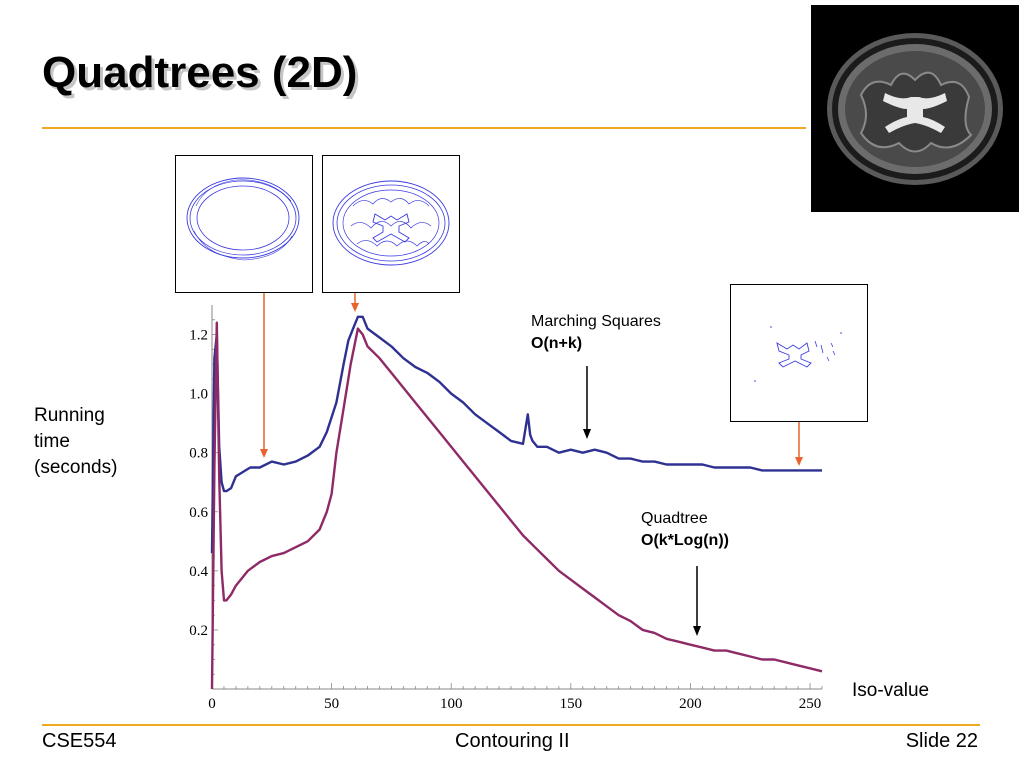  I want to click on x-axis-title: Iso-value, so click(891, 690).